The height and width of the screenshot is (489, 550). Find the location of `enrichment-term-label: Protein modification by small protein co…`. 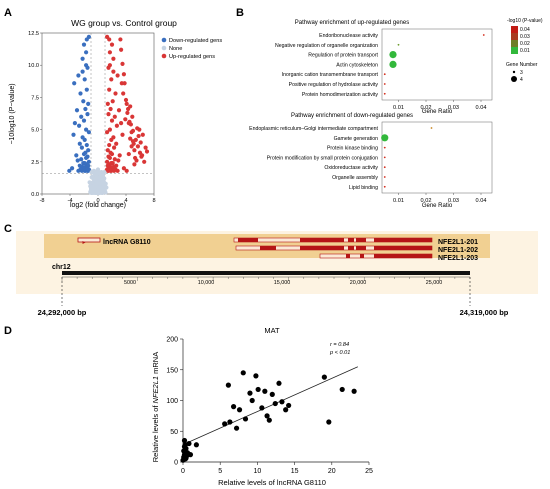

enrichment-term-label: Protein modification by small protein co… is located at coordinates (322, 158).